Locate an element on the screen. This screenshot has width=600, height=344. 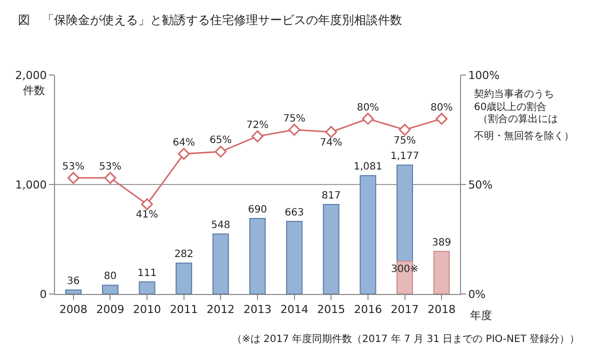
y-tick-label: 2,000 is located at coordinates (31, 75).